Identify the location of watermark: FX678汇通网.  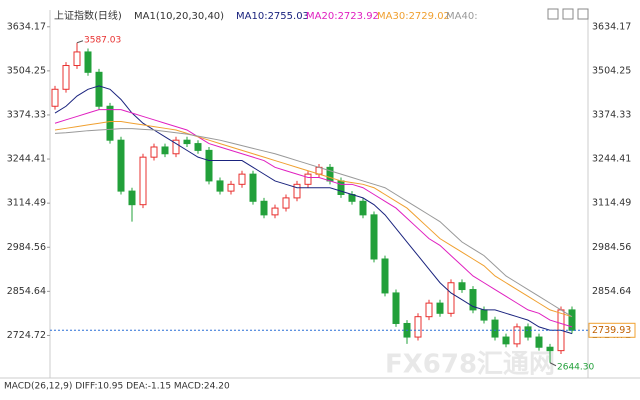
(470, 365).